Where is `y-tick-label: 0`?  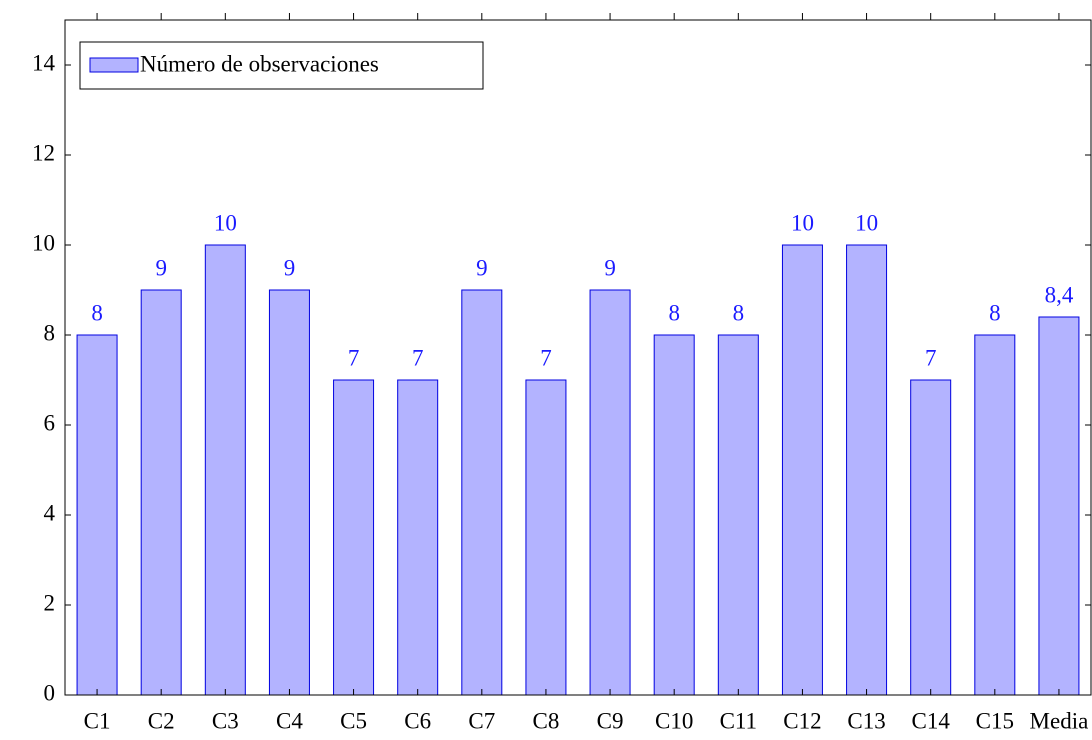
y-tick-label: 0 is located at coordinates (50, 692).